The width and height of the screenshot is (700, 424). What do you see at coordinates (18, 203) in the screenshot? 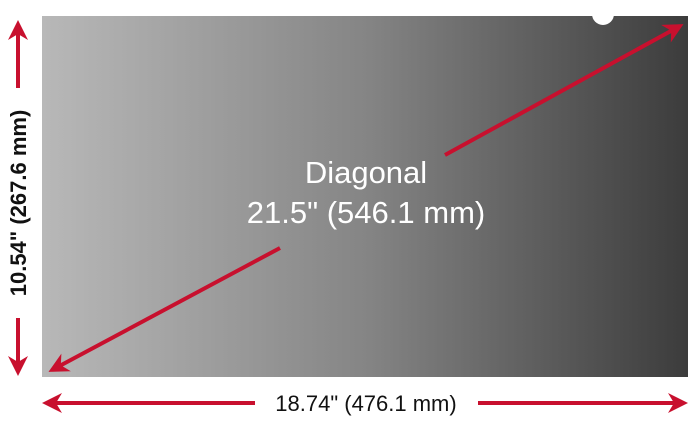
I see `height-label: 10.54" (267.6 mm)` at bounding box center [18, 203].